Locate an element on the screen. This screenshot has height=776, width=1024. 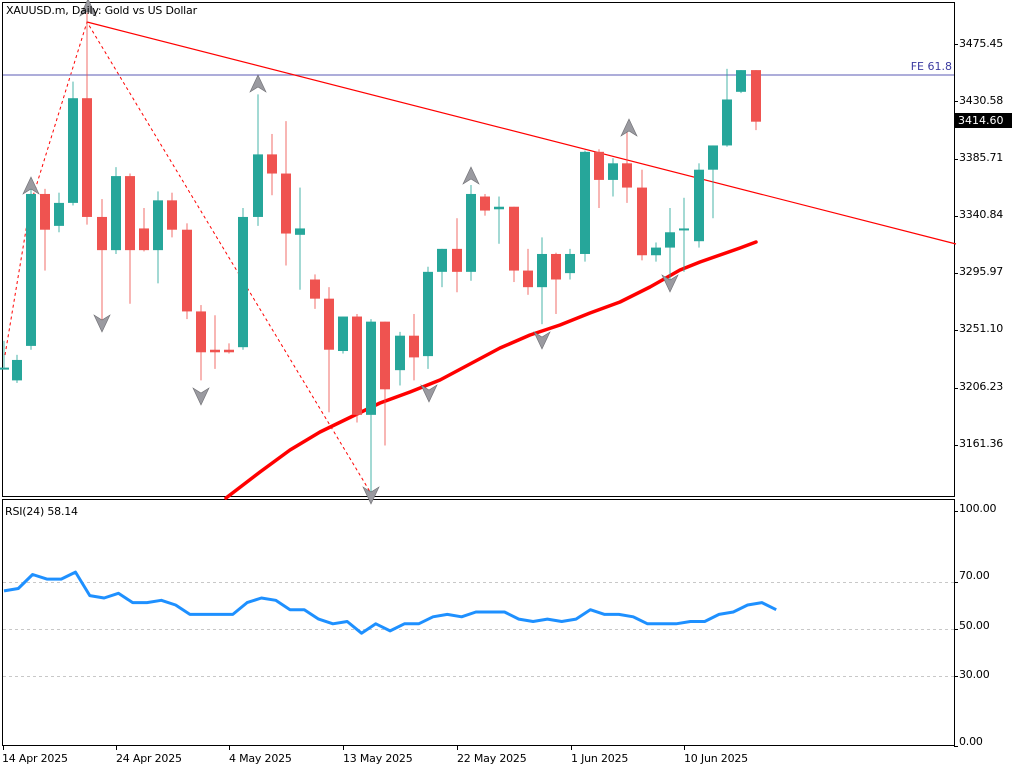
time-axis-label: 10 Jun 2025 is located at coordinates (716, 758).